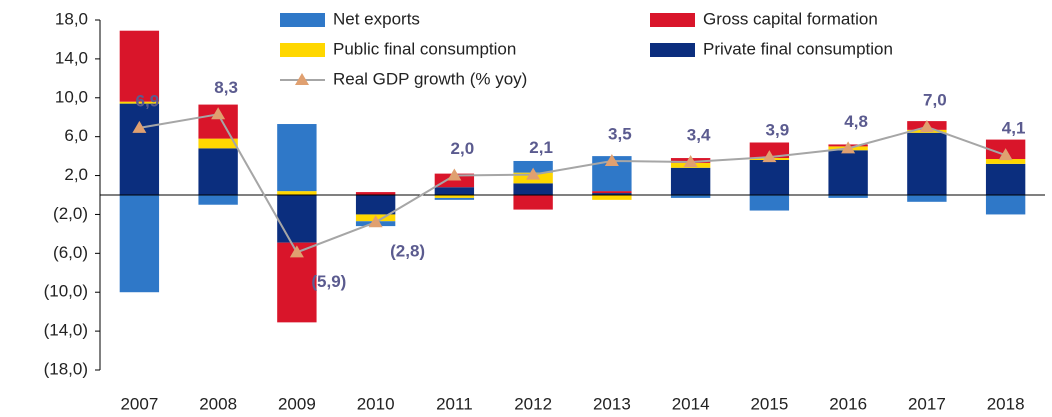  Describe the element at coordinates (1006, 403) in the screenshot. I see `x-tick-label: 2018` at that location.